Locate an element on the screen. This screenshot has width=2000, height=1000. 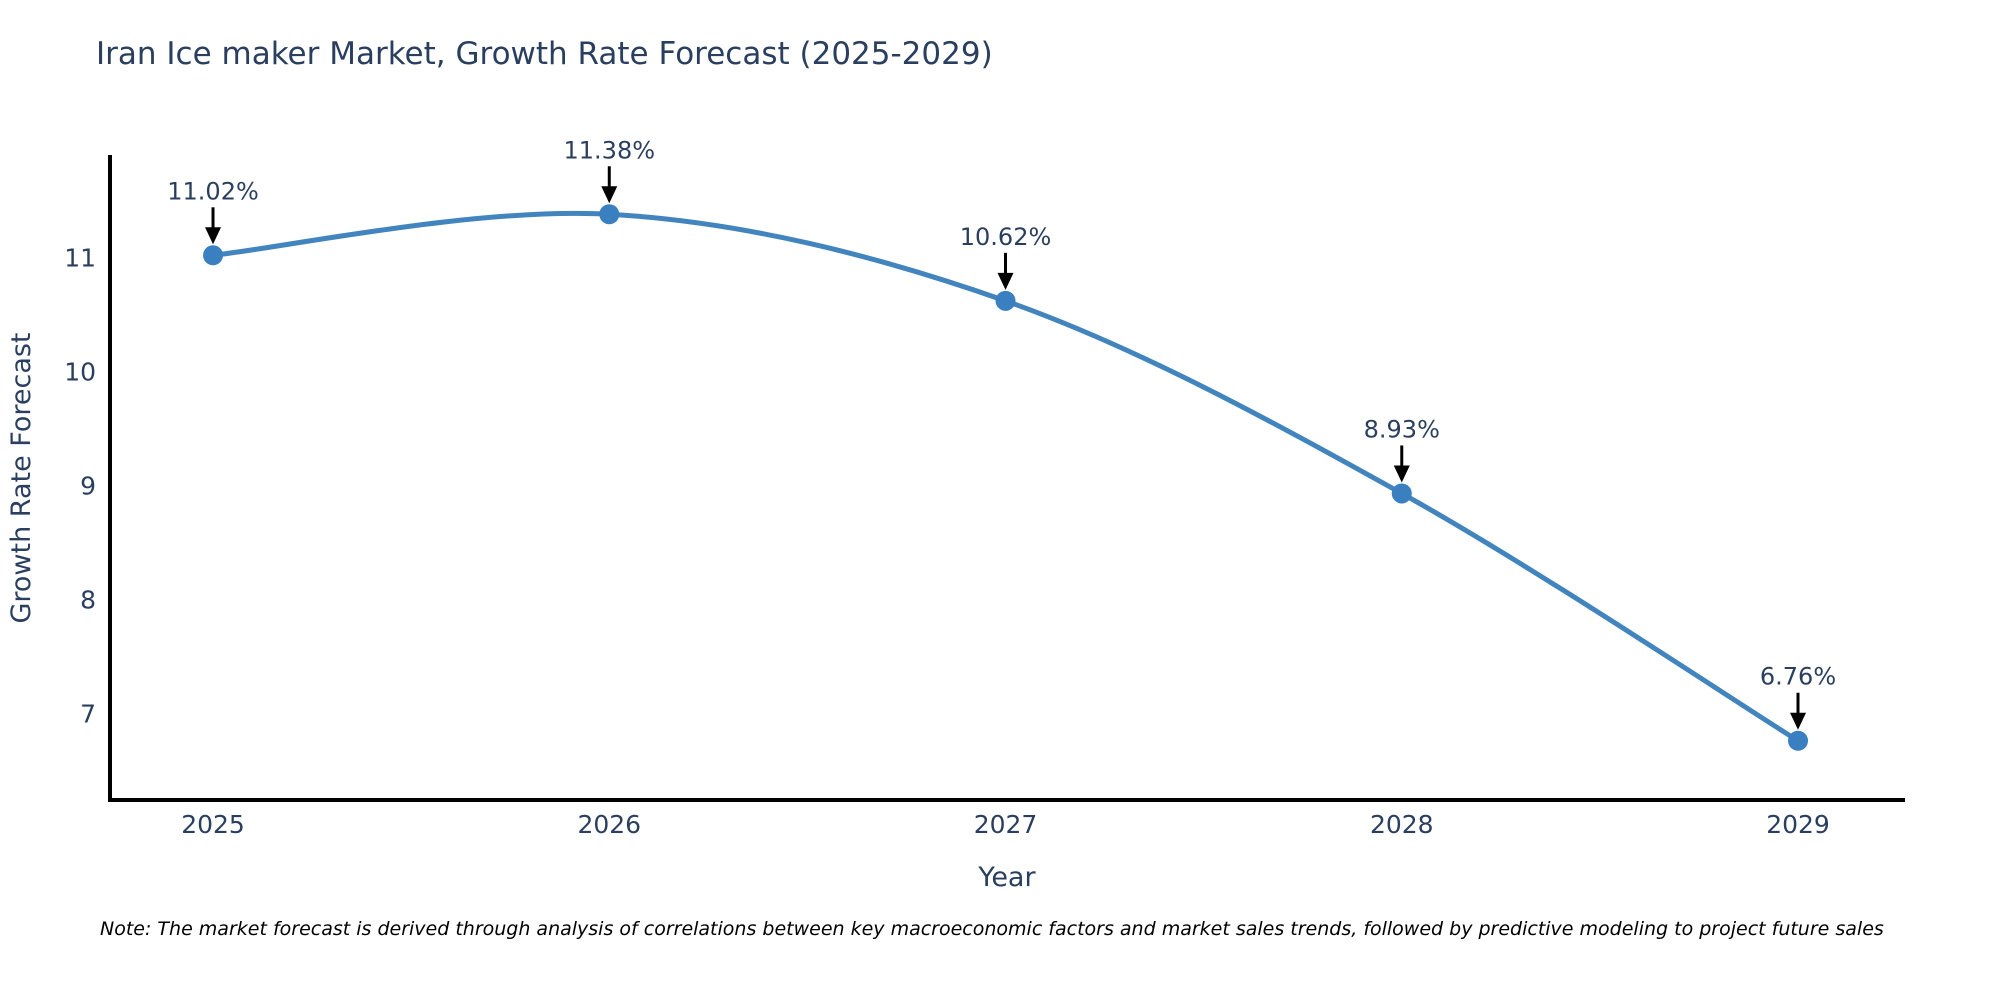
point-value-label: 8.93% is located at coordinates (1402, 429).